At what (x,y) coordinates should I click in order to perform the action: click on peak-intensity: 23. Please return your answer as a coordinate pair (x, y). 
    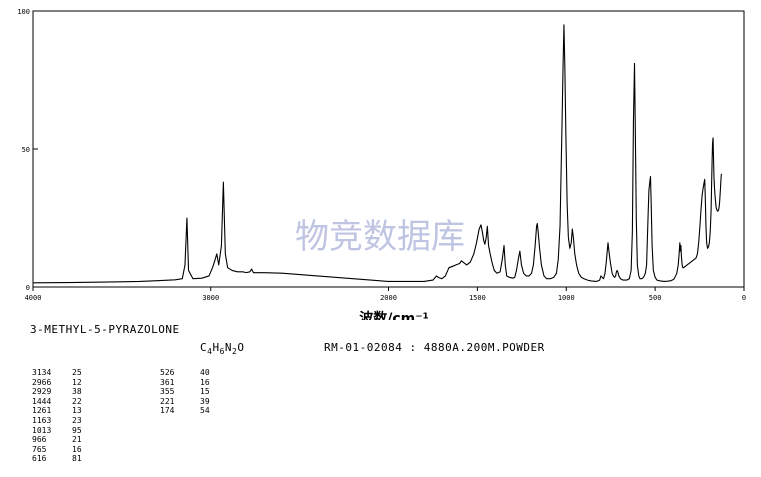
    Looking at the image, I should click on (77, 420).